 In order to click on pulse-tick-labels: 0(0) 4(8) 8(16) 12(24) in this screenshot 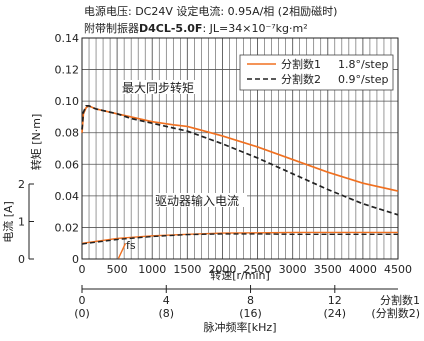, I will do `click(210, 302)`.